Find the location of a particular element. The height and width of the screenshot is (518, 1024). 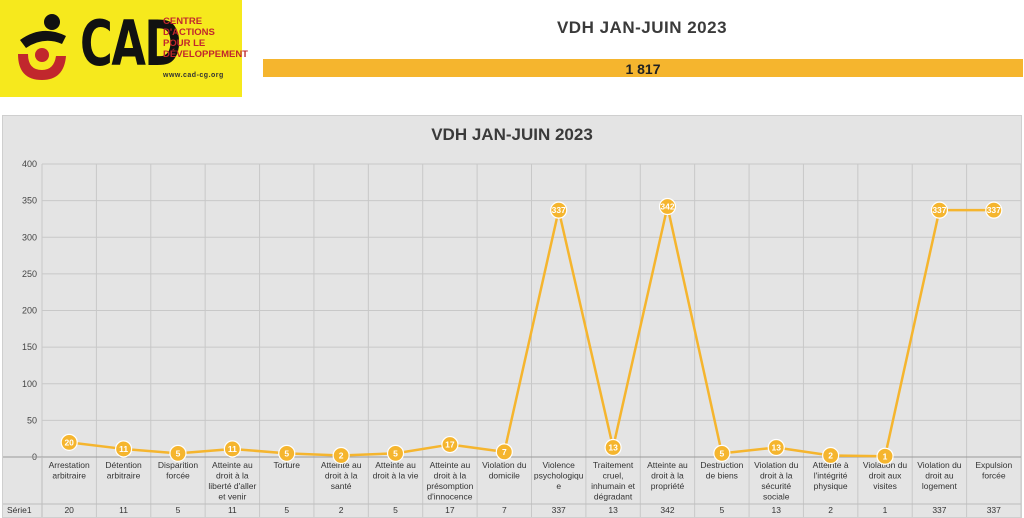

y-tick-label: 400 is located at coordinates (29, 164).